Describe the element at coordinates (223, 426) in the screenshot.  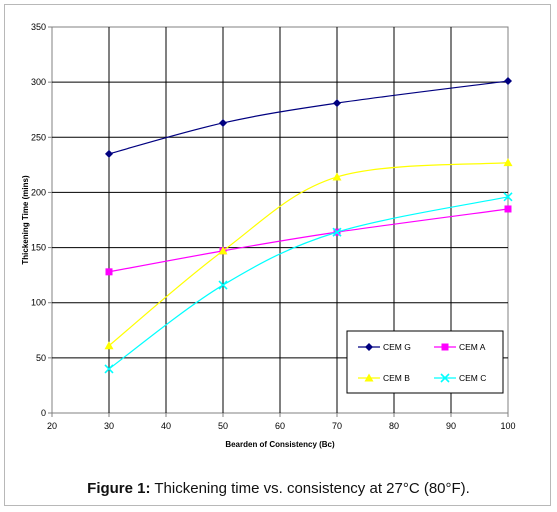
I see `x-tick-label: 50` at that location.